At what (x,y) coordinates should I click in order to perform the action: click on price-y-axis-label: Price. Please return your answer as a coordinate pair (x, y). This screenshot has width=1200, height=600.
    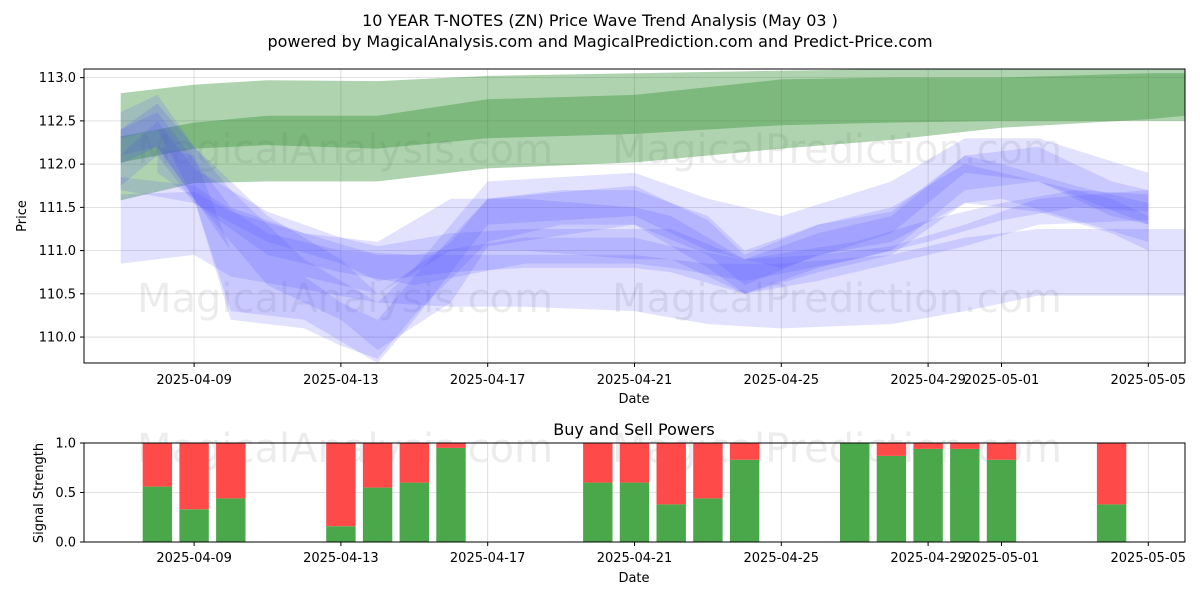
    Looking at the image, I should click on (22, 216).